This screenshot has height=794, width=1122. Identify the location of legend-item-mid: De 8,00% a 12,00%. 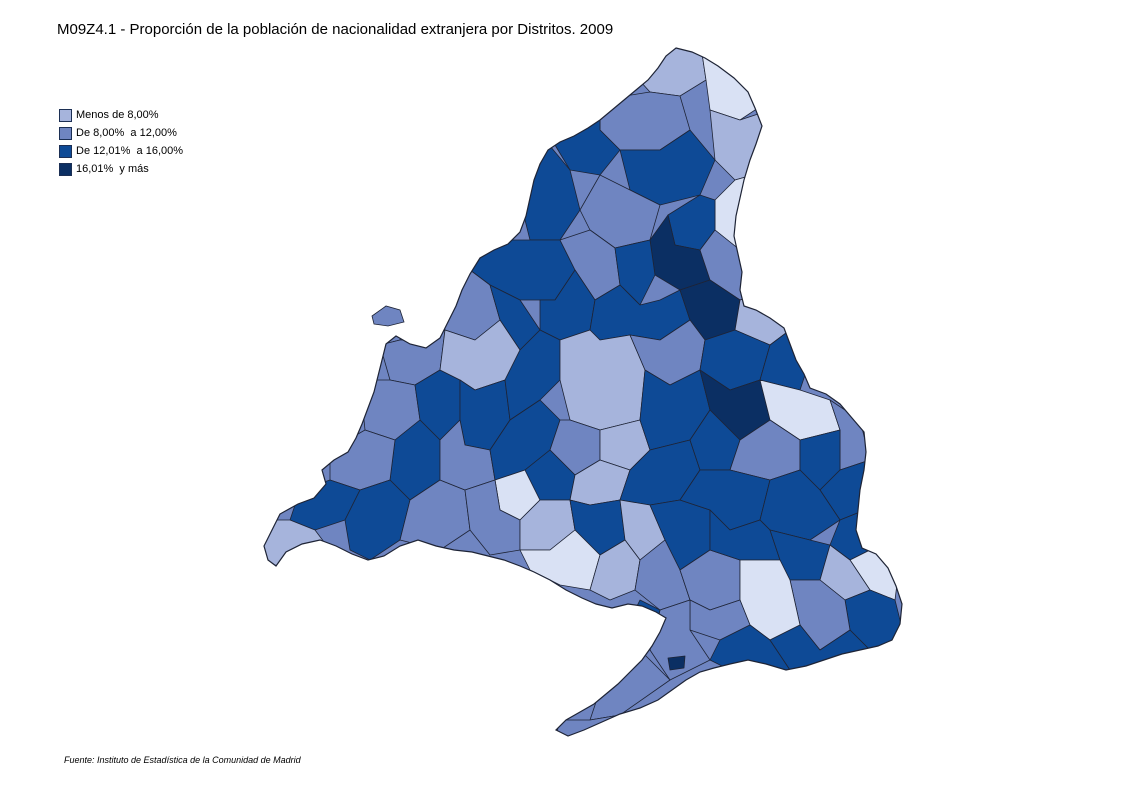
(121, 133).